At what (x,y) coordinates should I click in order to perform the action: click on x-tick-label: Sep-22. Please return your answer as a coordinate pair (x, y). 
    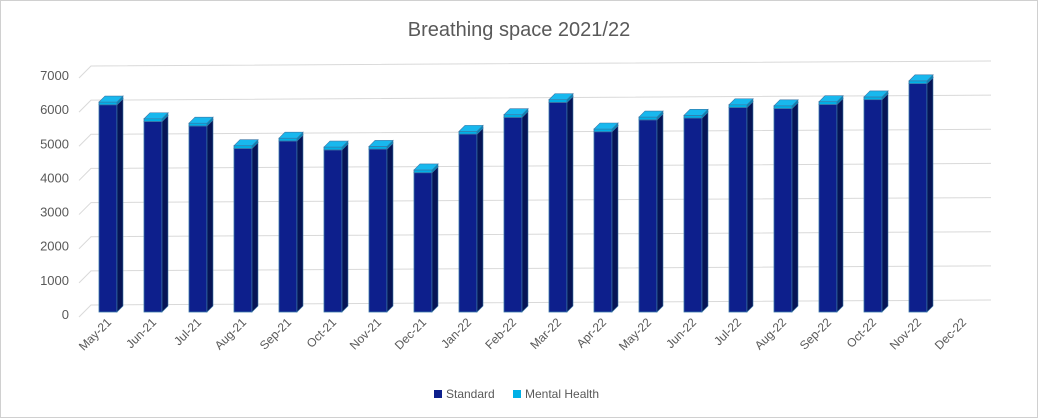
    Looking at the image, I should click on (815, 333).